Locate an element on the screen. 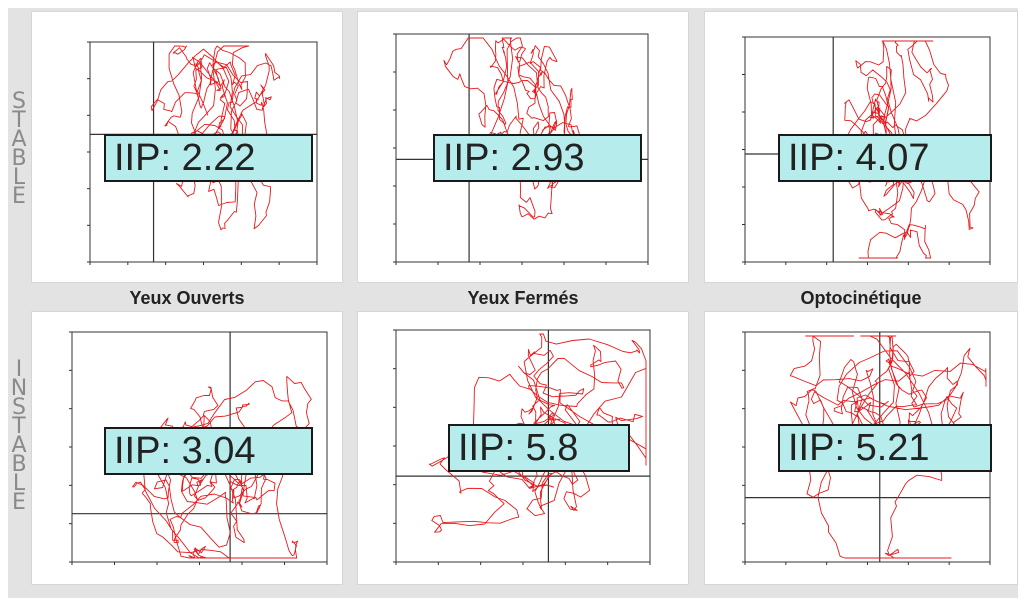 The image size is (1024, 601). row-letter: N is located at coordinates (19, 388).